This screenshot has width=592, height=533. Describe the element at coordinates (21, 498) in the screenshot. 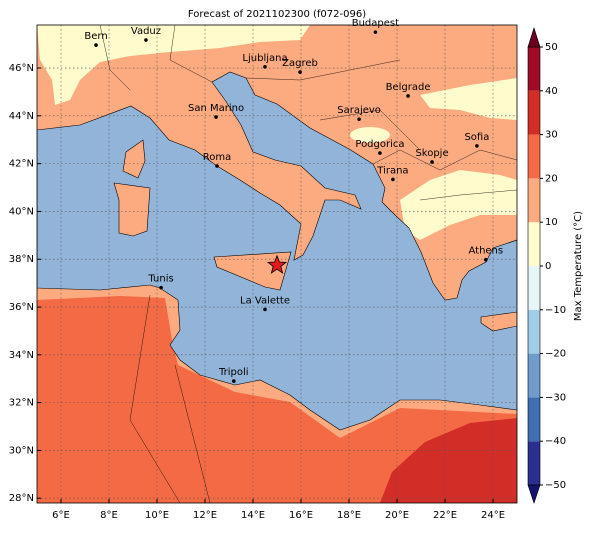

I see `y-tick-label: 28°N` at that location.